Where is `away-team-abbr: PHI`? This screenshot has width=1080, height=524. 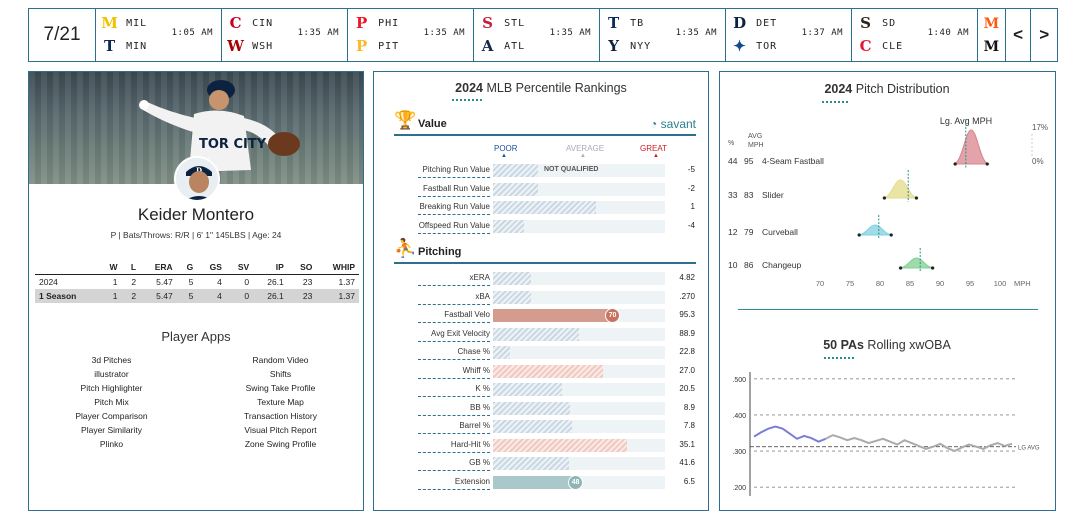 away-team-abbr: PHI is located at coordinates (389, 23).